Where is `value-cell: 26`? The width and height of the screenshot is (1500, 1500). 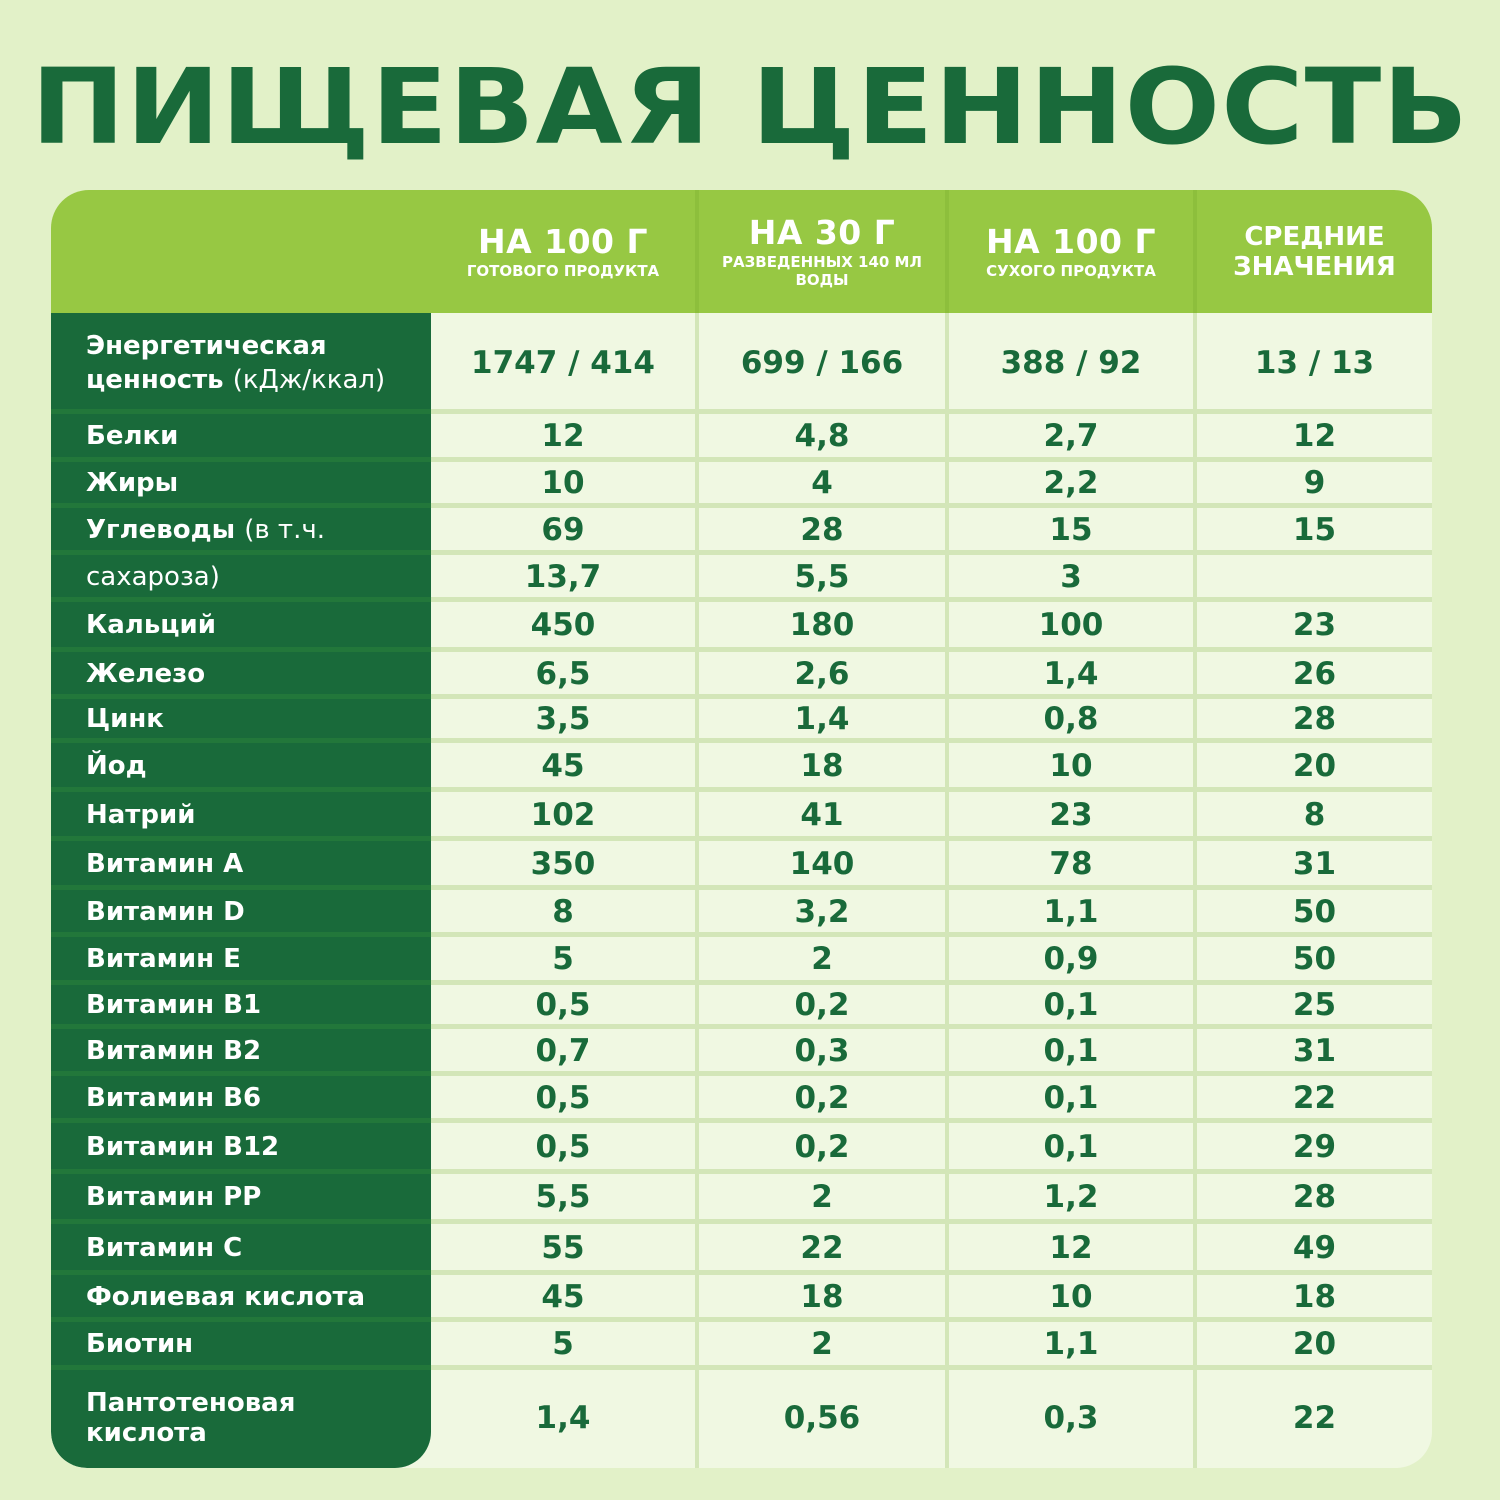 value-cell: 26 is located at coordinates (1314, 673).